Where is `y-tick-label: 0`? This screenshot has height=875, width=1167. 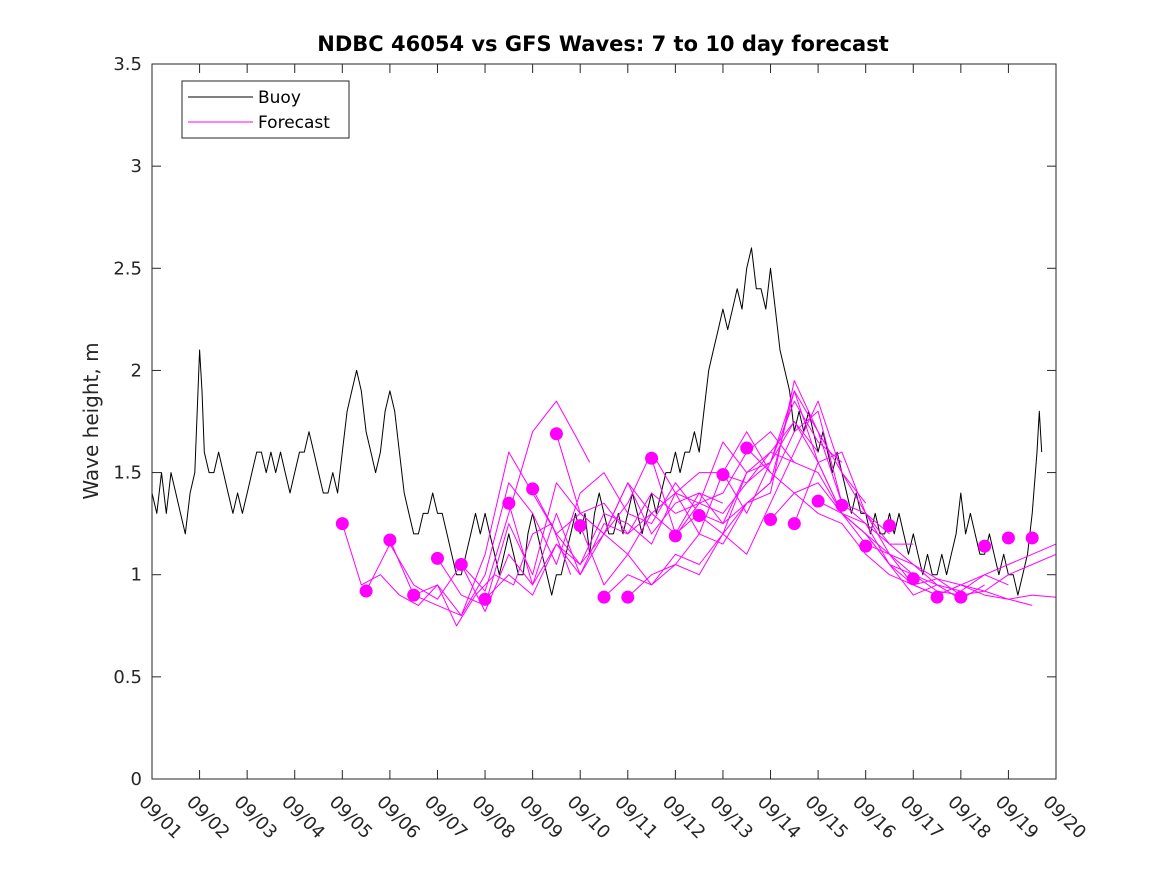
y-tick-label: 0 is located at coordinates (136, 779).